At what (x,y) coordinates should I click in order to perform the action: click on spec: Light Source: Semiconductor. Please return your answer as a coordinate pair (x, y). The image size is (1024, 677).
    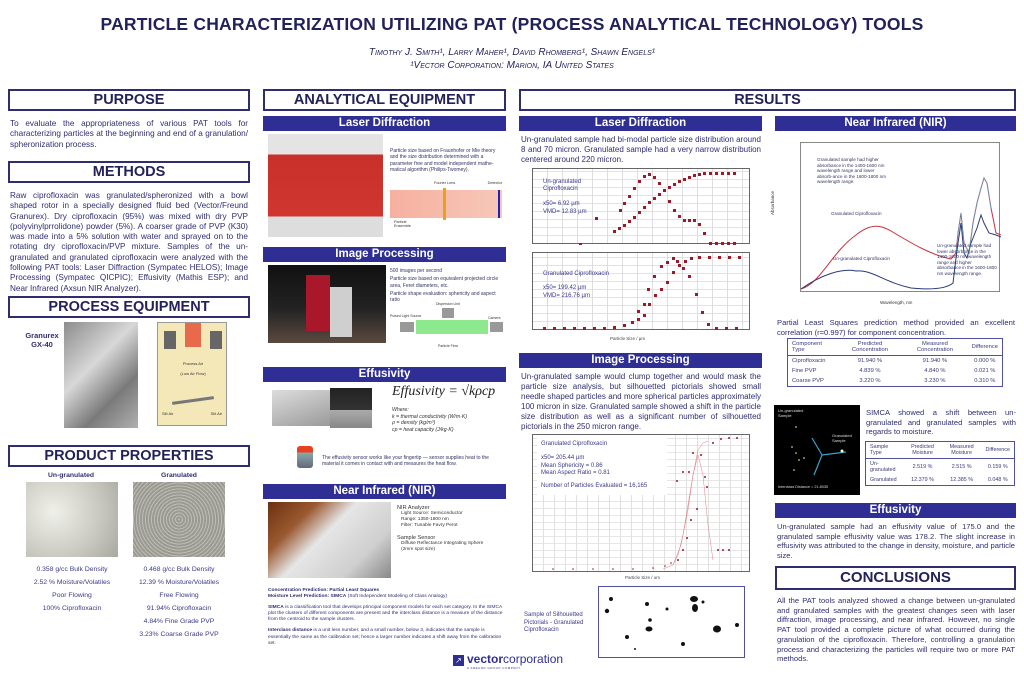
    Looking at the image, I should click on (432, 513).